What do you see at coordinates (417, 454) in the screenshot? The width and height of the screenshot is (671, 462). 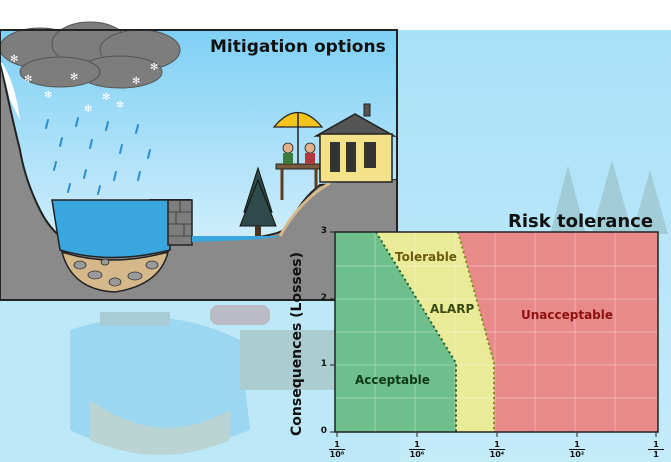 I see `x-tick-denominator: 10⁶` at bounding box center [417, 454].